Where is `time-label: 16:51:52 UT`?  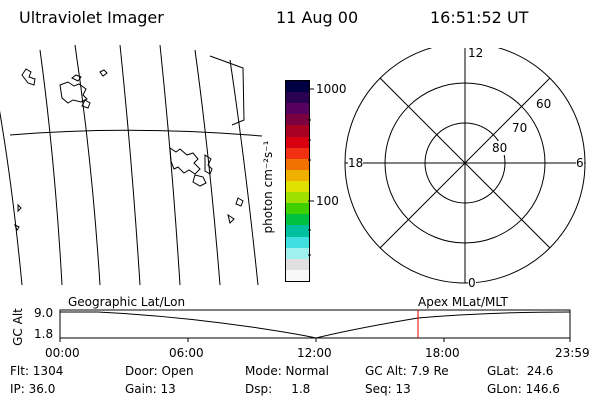
time-label: 16:51:52 UT is located at coordinates (479, 17).